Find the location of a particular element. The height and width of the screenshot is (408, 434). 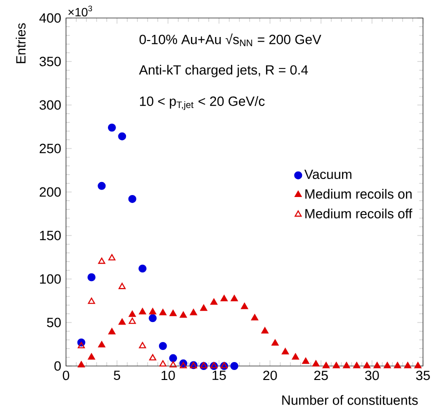

x-tick-label: 30 is located at coordinates (372, 375).